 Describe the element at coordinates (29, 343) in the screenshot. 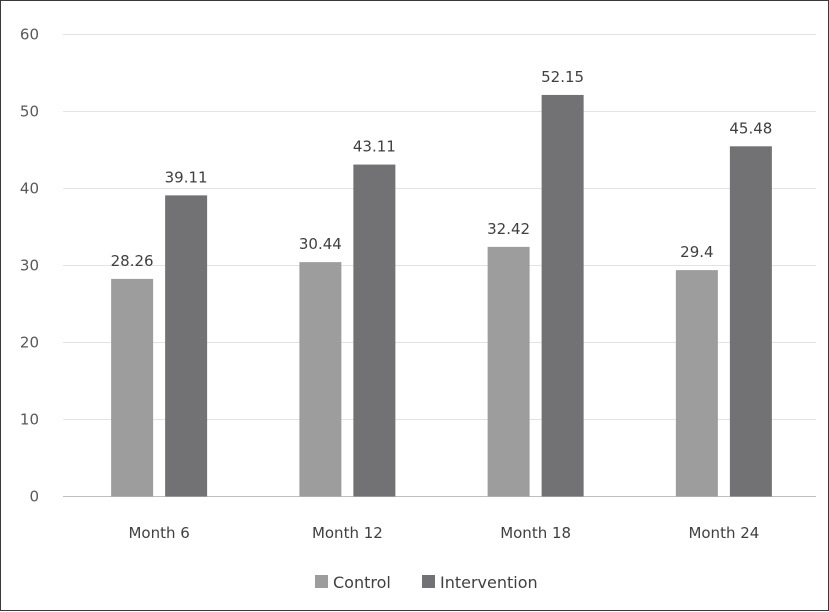

I see `y-tick-label: 20` at that location.